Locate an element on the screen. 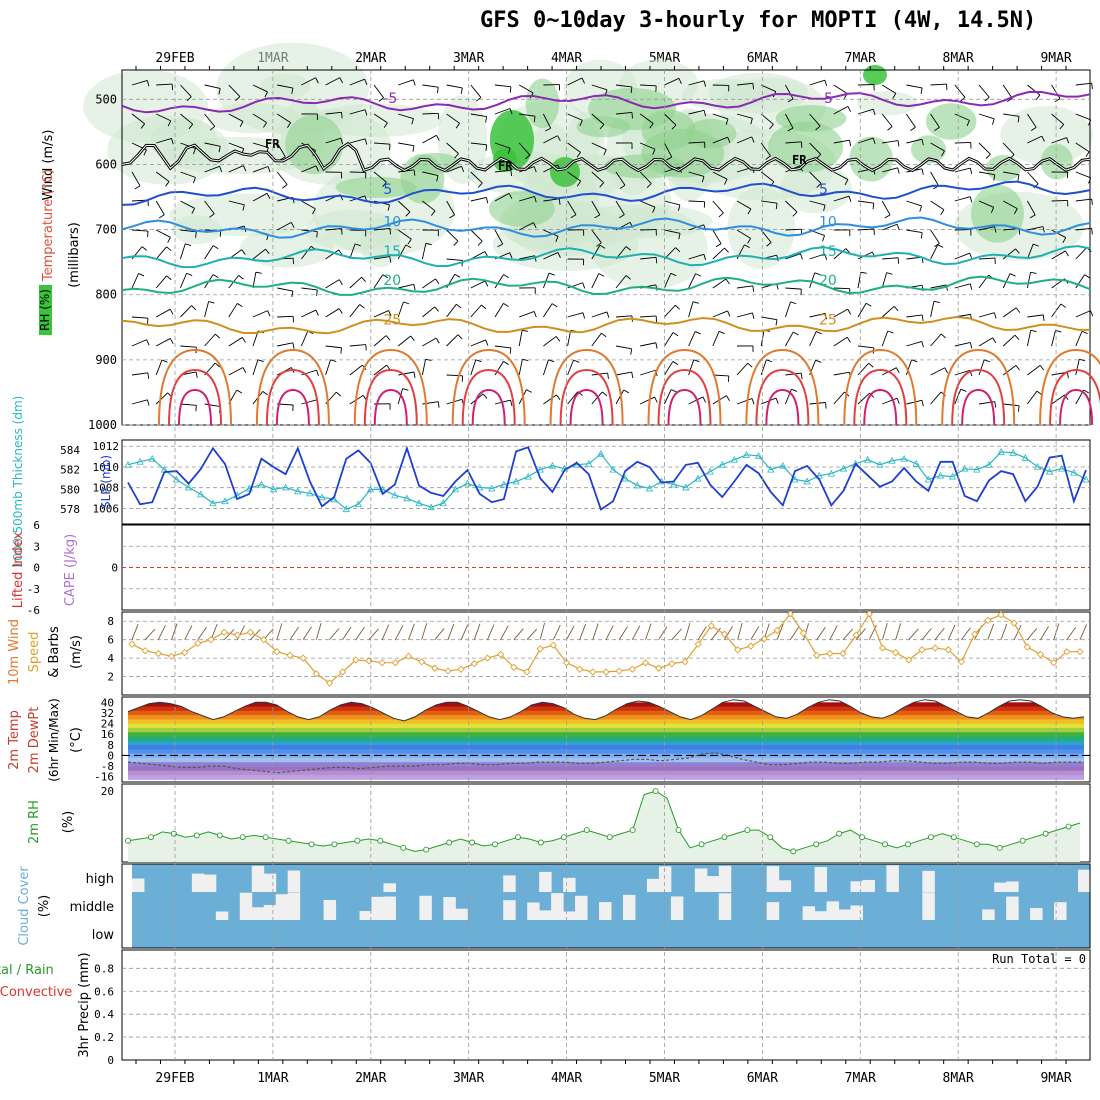  temp-panel-frame is located at coordinates (606, 739).